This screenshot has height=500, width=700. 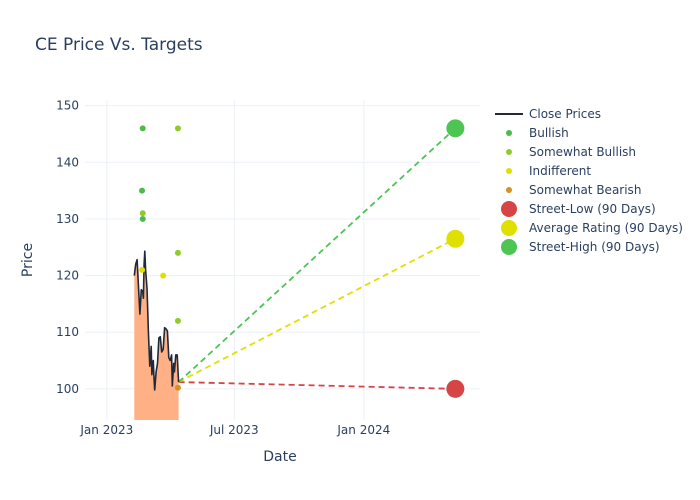 What do you see at coordinates (67, 276) in the screenshot?
I see `y-tick-label: 120` at bounding box center [67, 276].